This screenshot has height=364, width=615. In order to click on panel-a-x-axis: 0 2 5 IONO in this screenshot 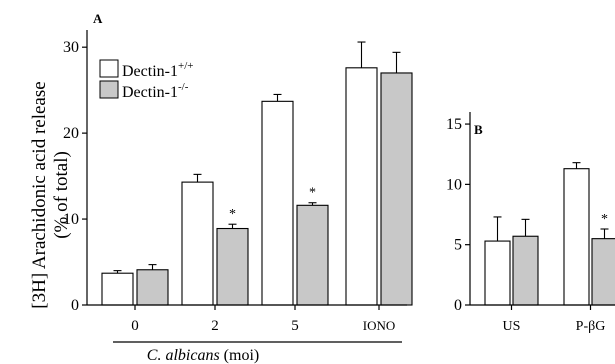, I will do `click(247, 319)`.